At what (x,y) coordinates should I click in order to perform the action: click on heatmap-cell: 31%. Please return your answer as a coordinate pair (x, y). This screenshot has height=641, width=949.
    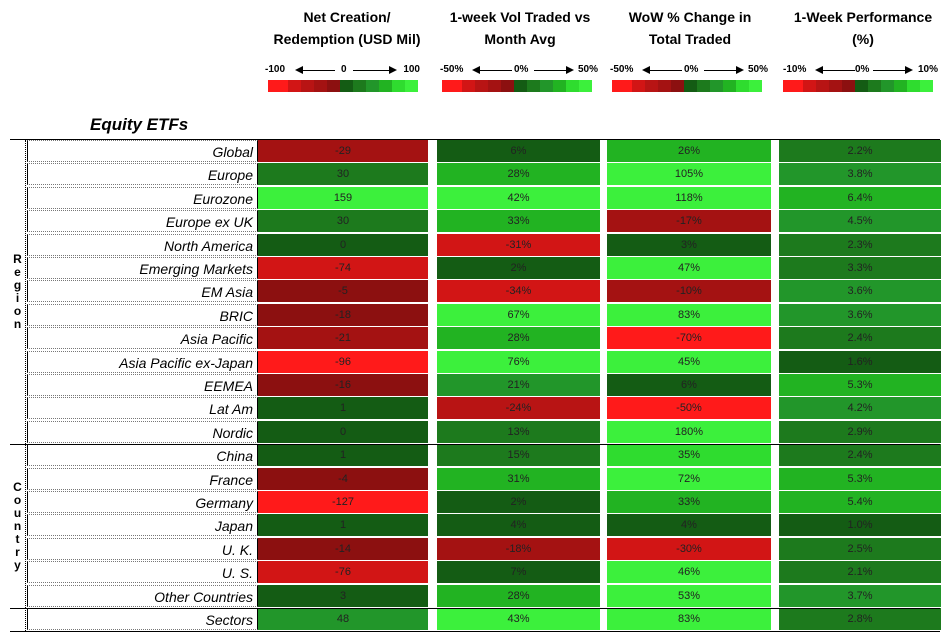
    Looking at the image, I should click on (518, 478).